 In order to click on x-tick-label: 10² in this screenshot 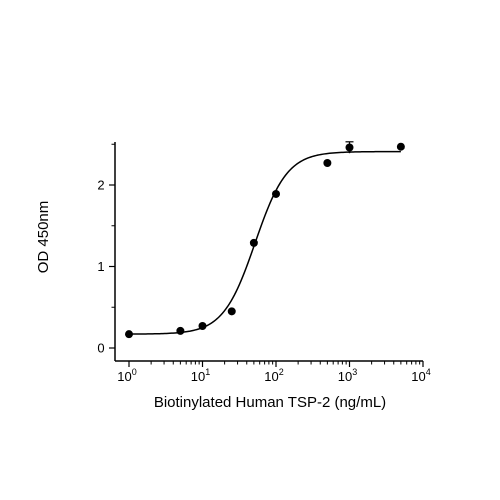, I will do `click(273, 375)`.